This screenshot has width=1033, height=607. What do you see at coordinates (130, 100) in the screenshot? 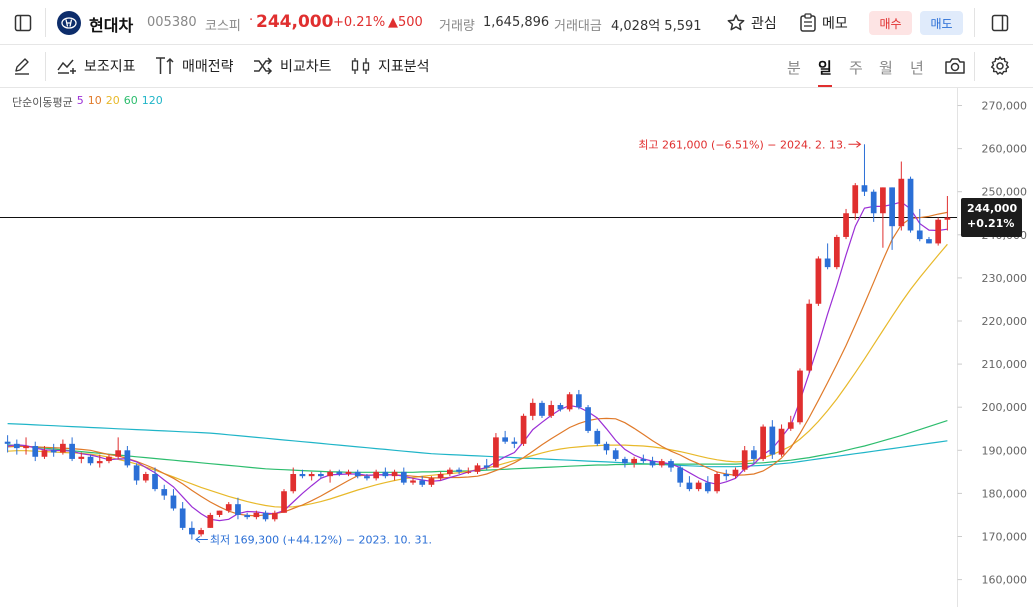
I see `ma-legend-60: 60` at bounding box center [130, 100].